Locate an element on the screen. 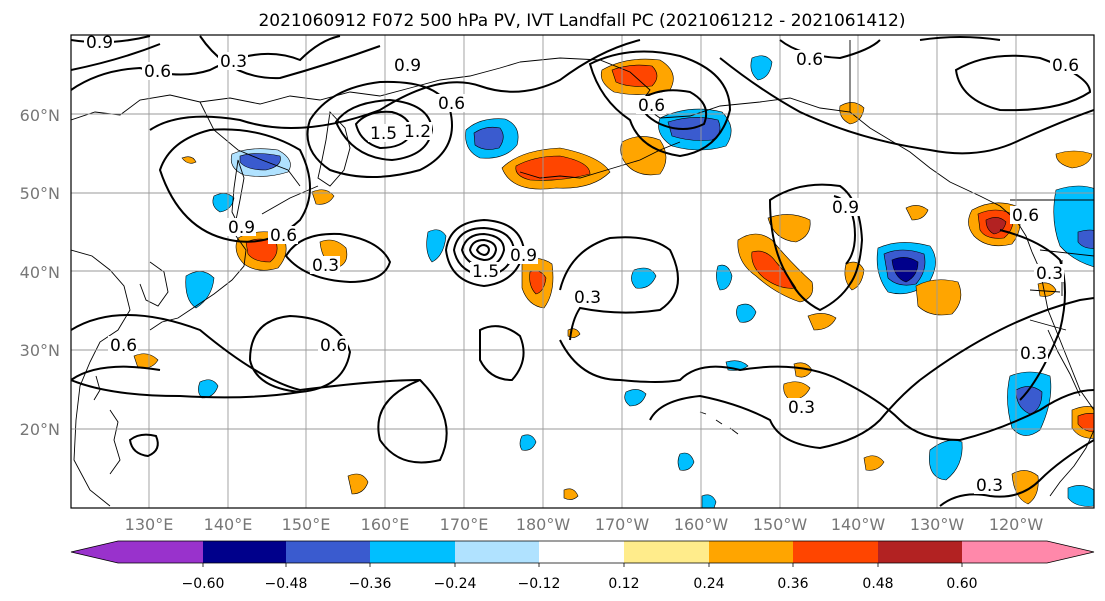 The width and height of the screenshot is (1105, 601). shade-neg-6-core is located at coordinates (1085, 239).